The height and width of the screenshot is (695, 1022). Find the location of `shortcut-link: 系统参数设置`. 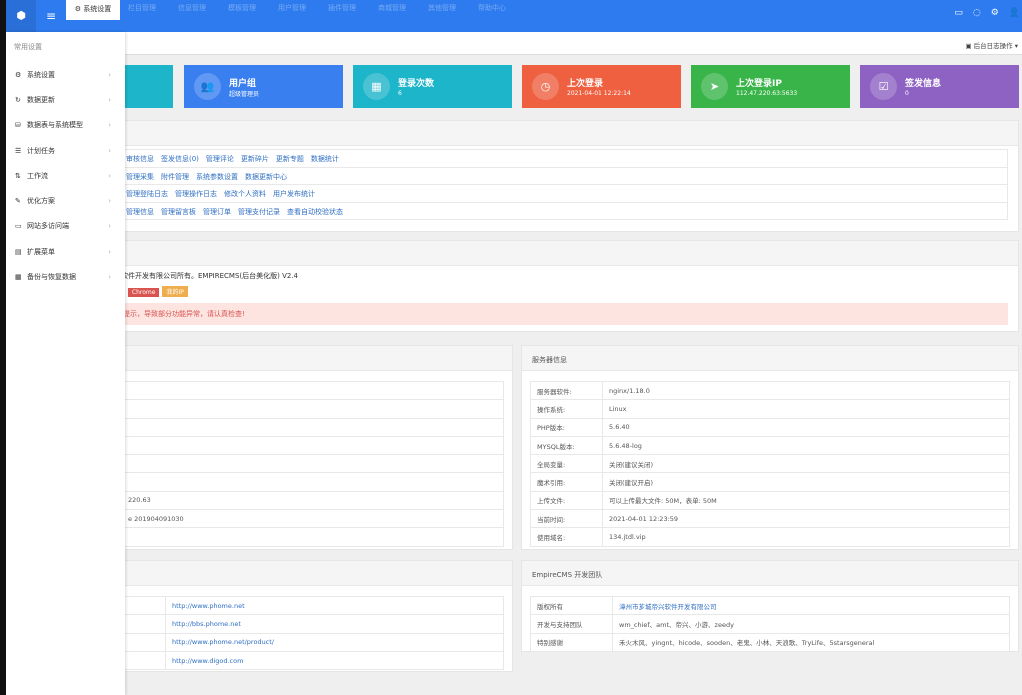

shortcut-link: 系统参数设置 is located at coordinates (217, 176).